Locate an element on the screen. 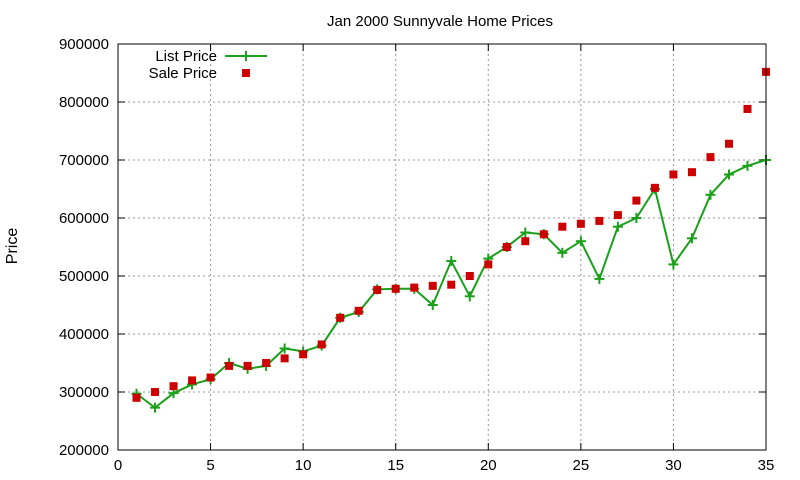 The width and height of the screenshot is (800, 480). legend-plus-marker is located at coordinates (246, 56).